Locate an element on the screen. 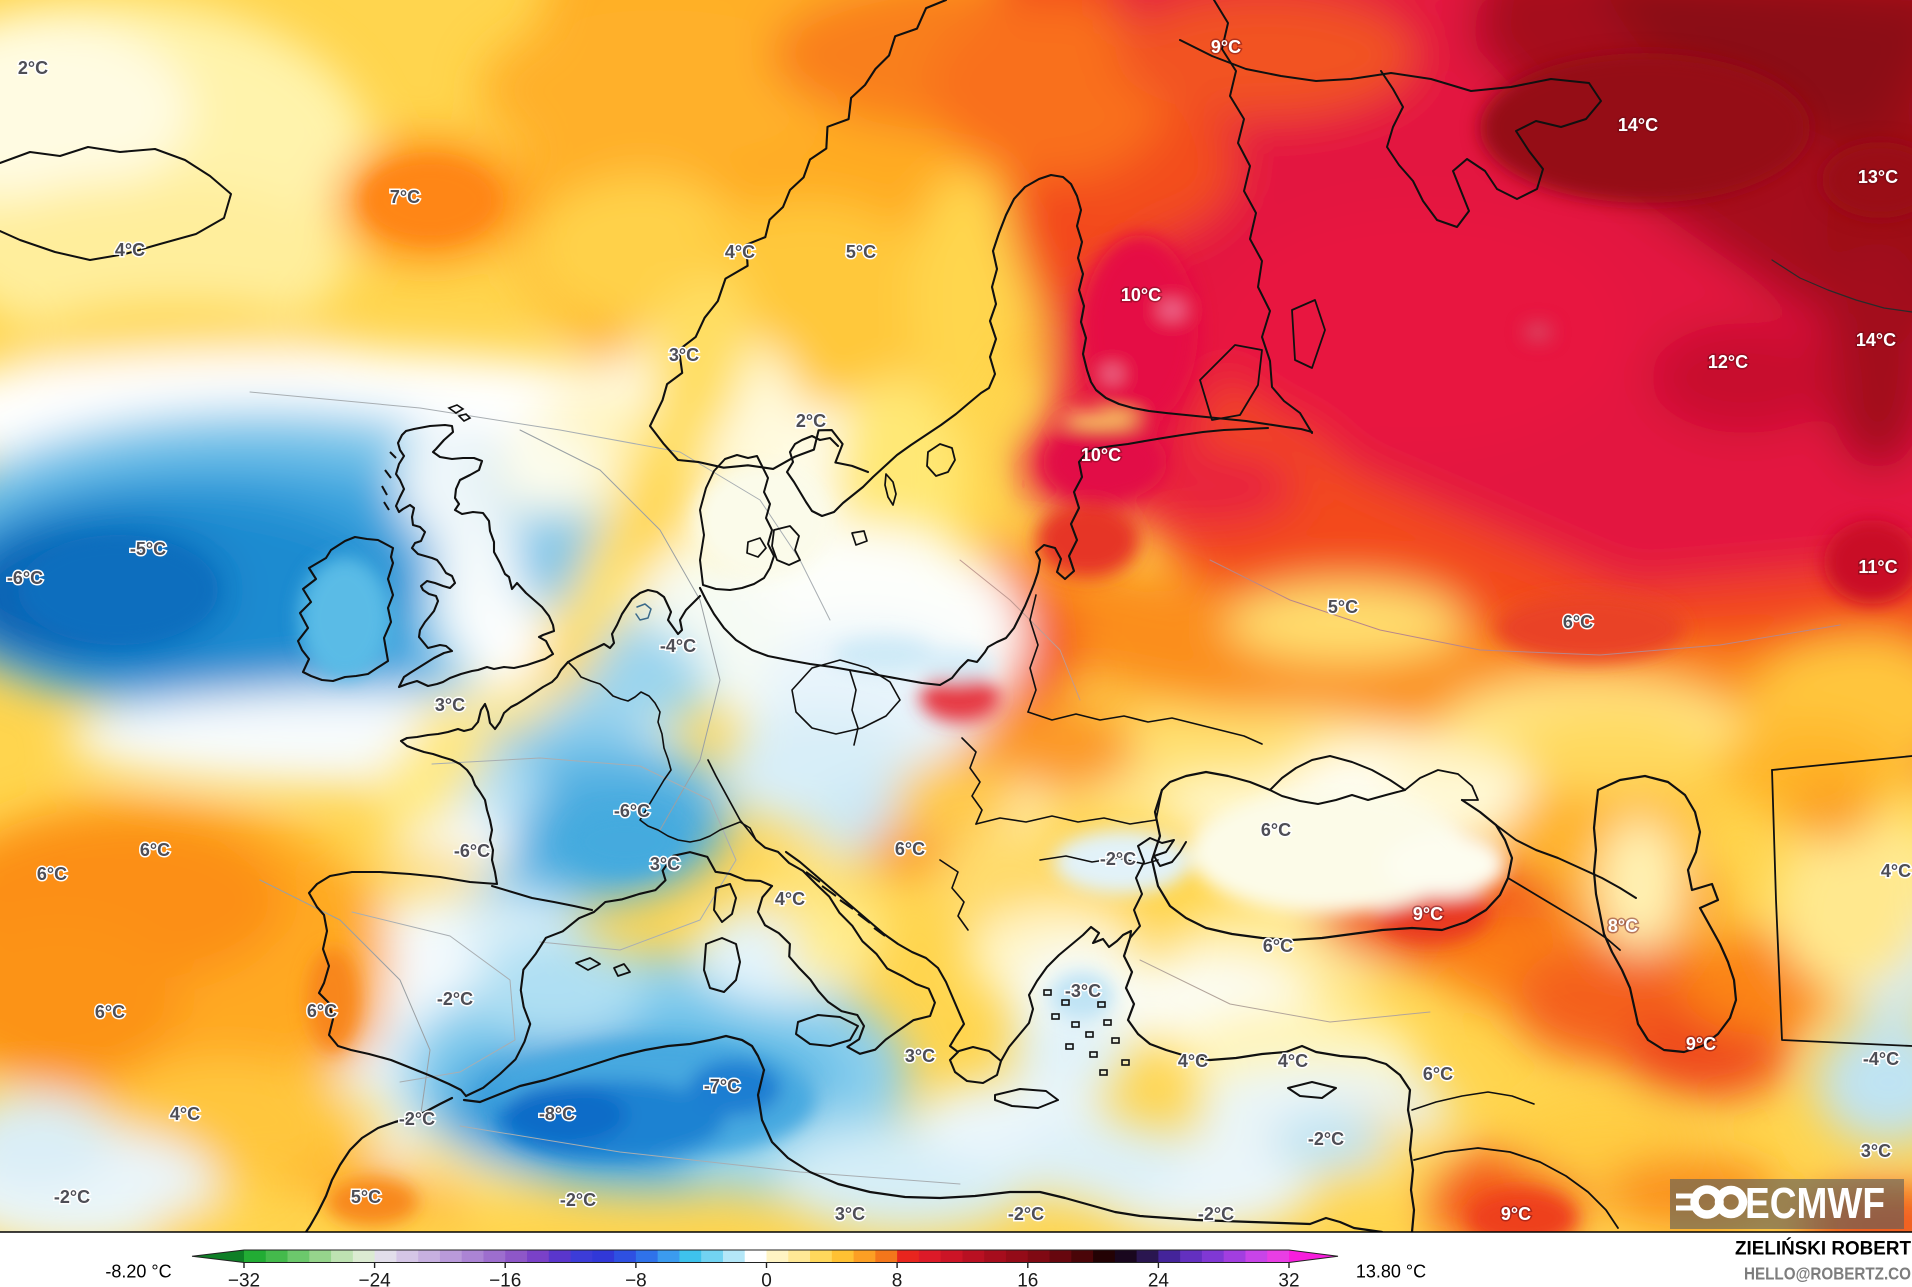 Image resolution: width=1912 pixels, height=1287 pixels. svg-text: 32 is located at coordinates (1288, 1279).